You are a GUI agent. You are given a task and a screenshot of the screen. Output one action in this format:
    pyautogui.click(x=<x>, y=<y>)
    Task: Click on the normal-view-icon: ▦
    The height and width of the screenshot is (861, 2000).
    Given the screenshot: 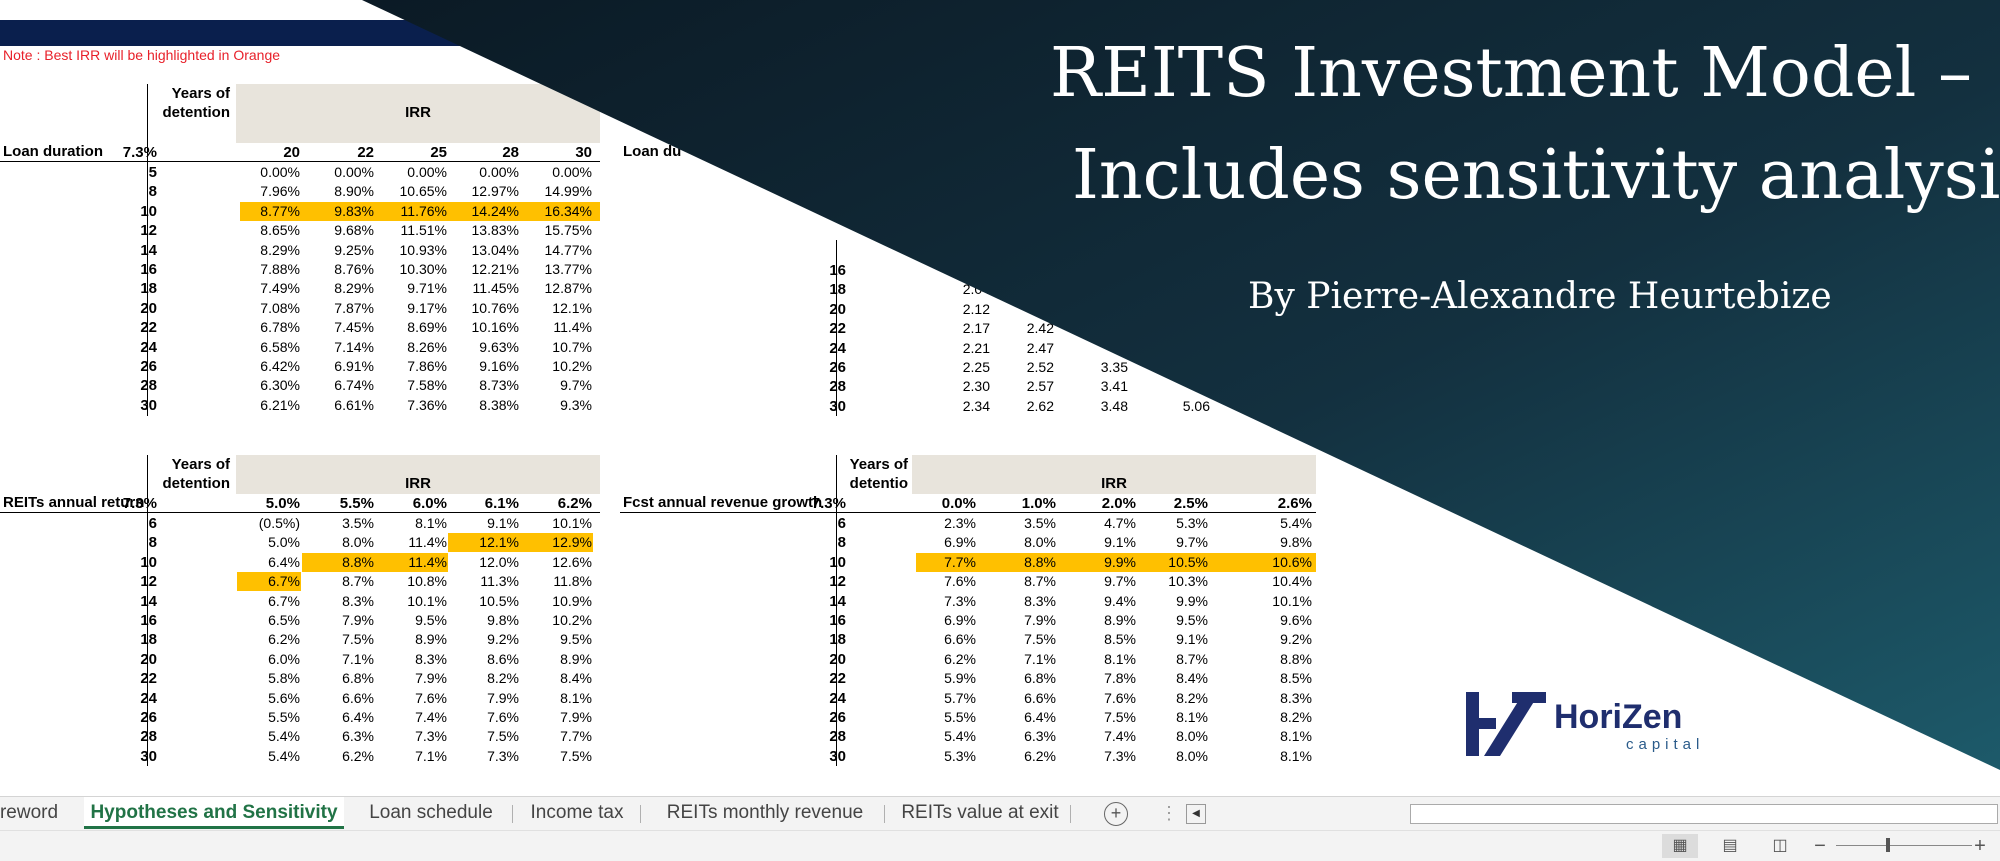 What is the action you would take?
    pyautogui.click(x=1680, y=846)
    